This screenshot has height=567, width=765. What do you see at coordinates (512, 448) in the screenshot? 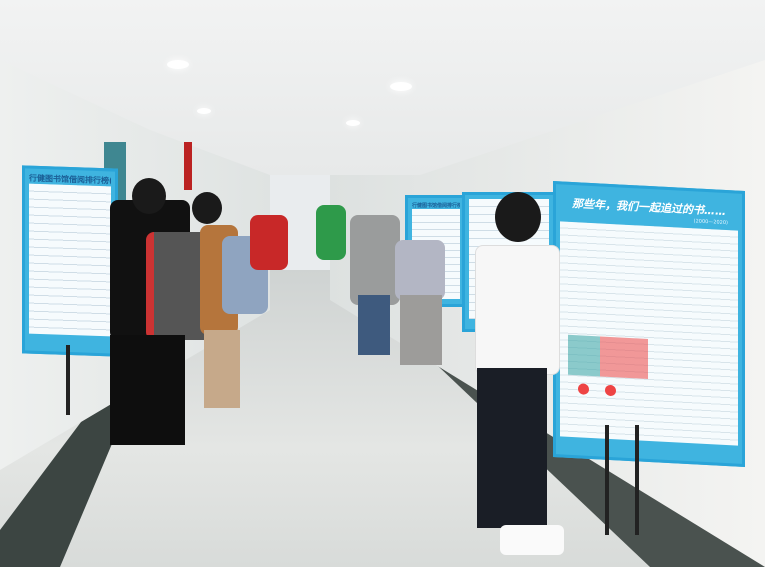
I see `person-dark-jeans` at bounding box center [512, 448].